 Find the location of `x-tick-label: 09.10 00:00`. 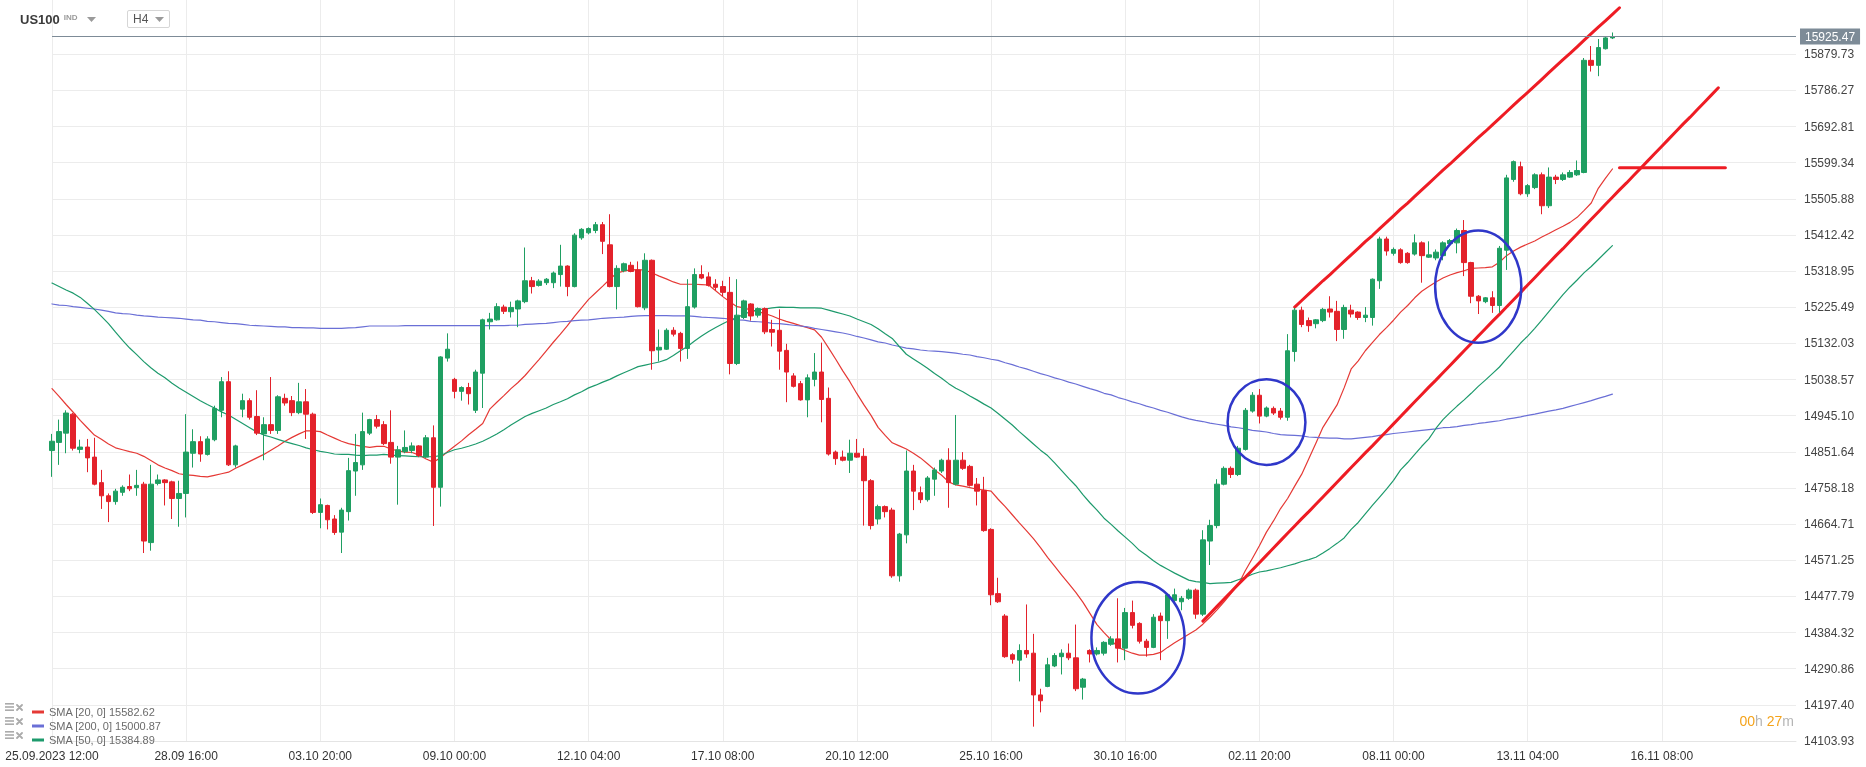

x-tick-label: 09.10 00:00 is located at coordinates (454, 756).